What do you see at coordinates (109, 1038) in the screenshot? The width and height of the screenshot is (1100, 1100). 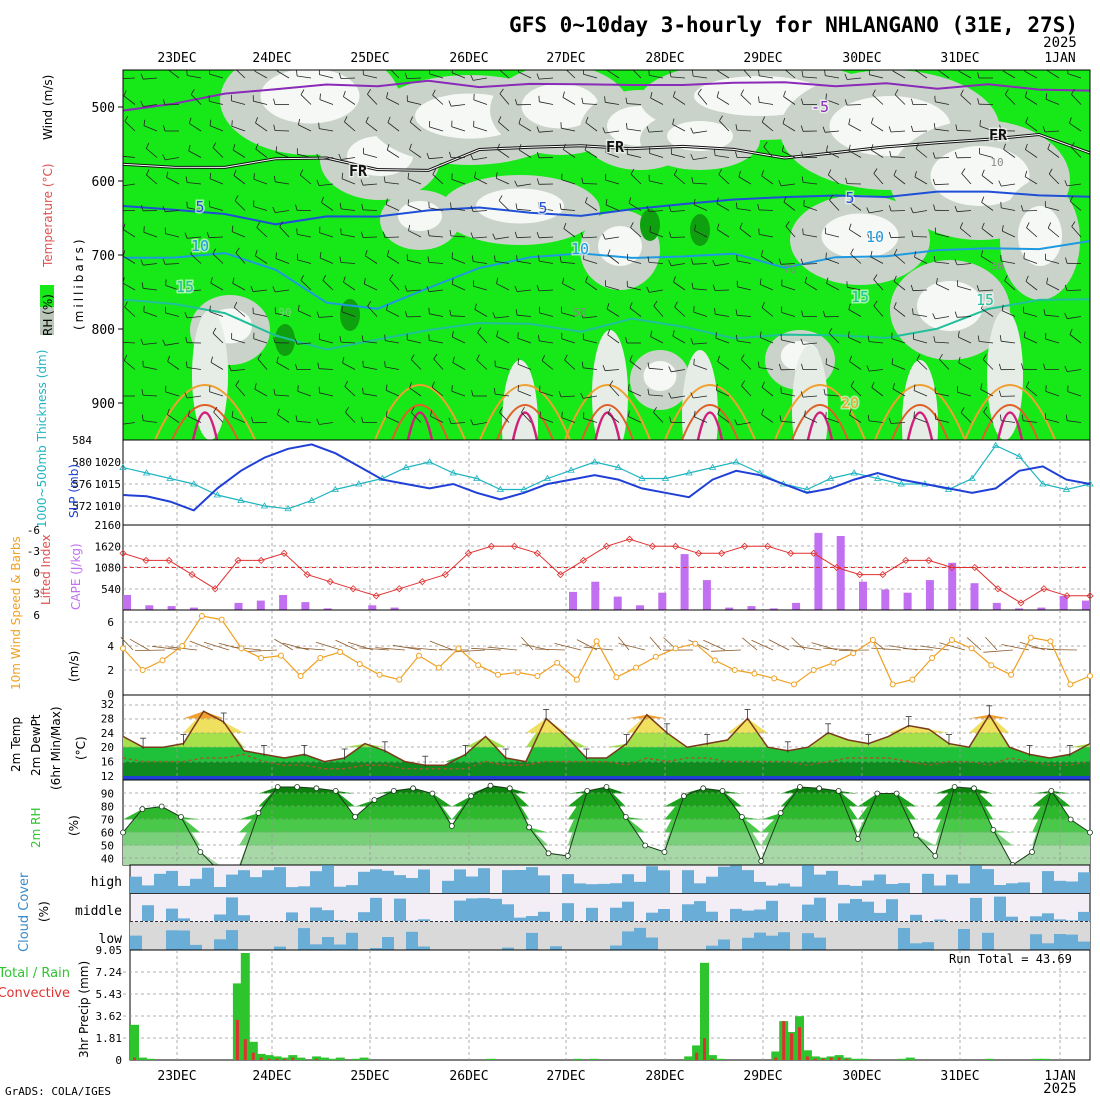 I see `precip-tick-1: 1.81` at bounding box center [109, 1038].